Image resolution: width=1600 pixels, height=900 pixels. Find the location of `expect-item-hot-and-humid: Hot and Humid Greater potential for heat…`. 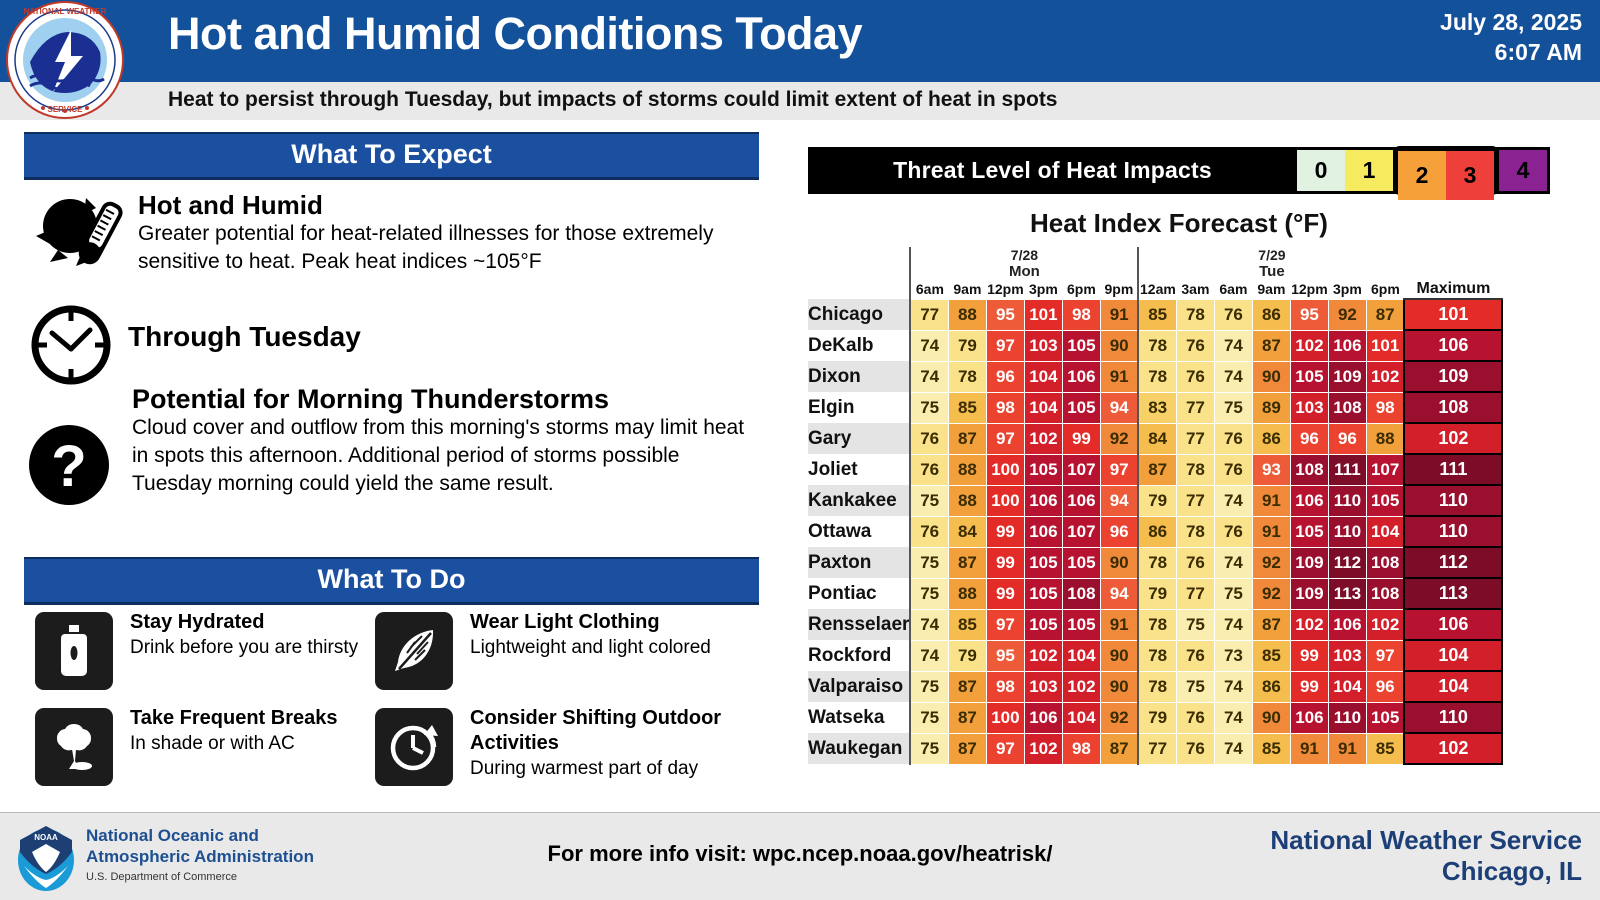

expect-item-hot-and-humid: Hot and Humid Greater potential for heat… is located at coordinates (390, 233).